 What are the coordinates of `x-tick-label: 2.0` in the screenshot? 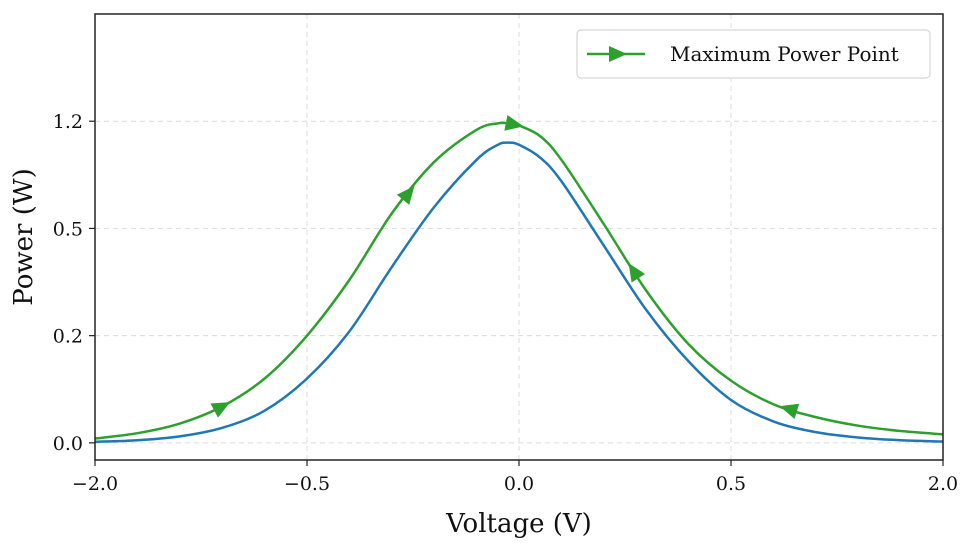 It's located at (943, 484).